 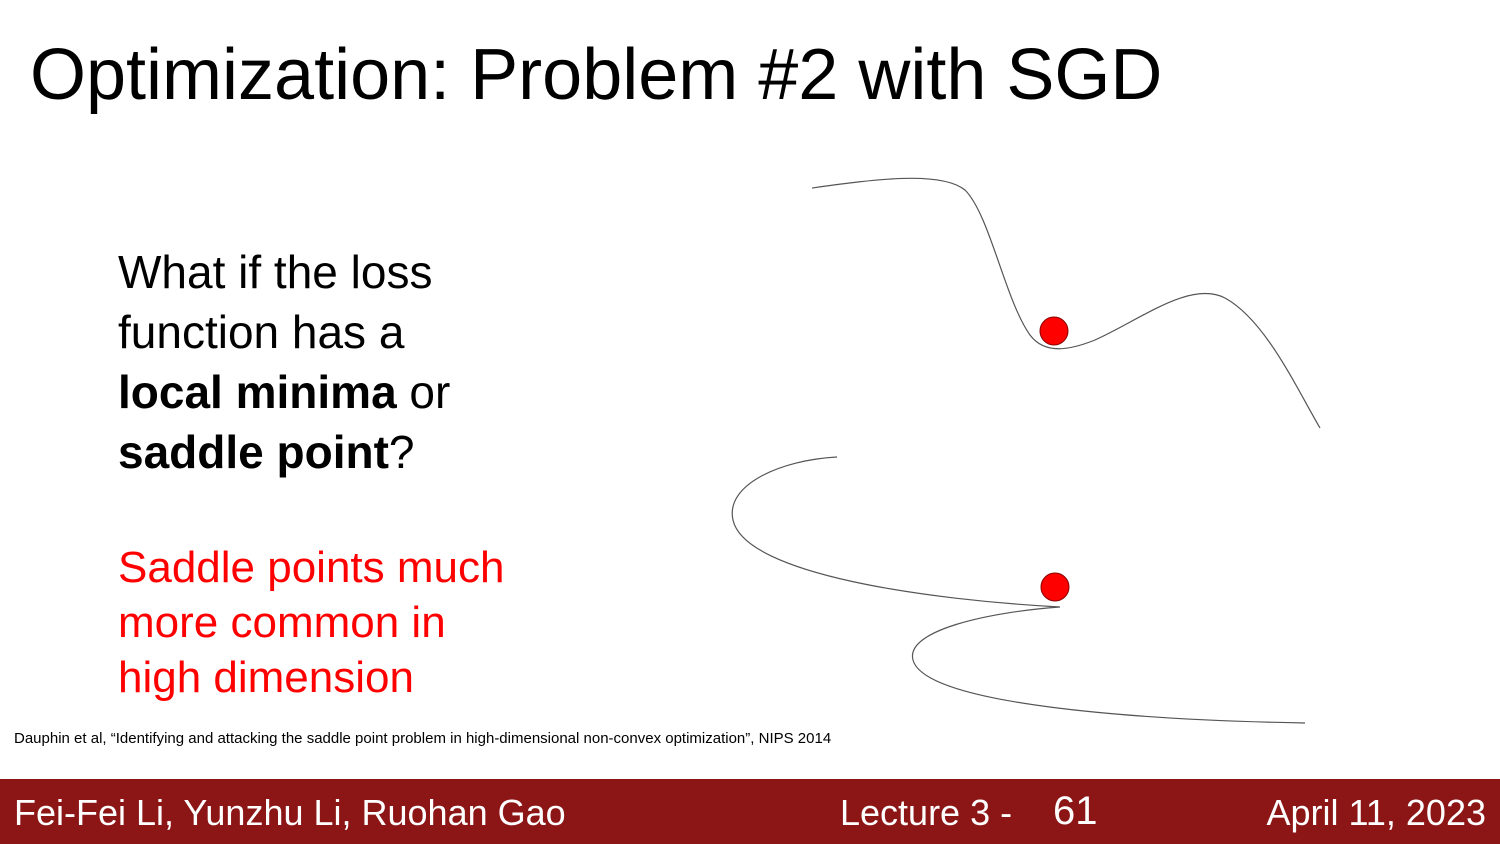 What do you see at coordinates (423, 392) in the screenshot?
I see `question-connector: or` at bounding box center [423, 392].